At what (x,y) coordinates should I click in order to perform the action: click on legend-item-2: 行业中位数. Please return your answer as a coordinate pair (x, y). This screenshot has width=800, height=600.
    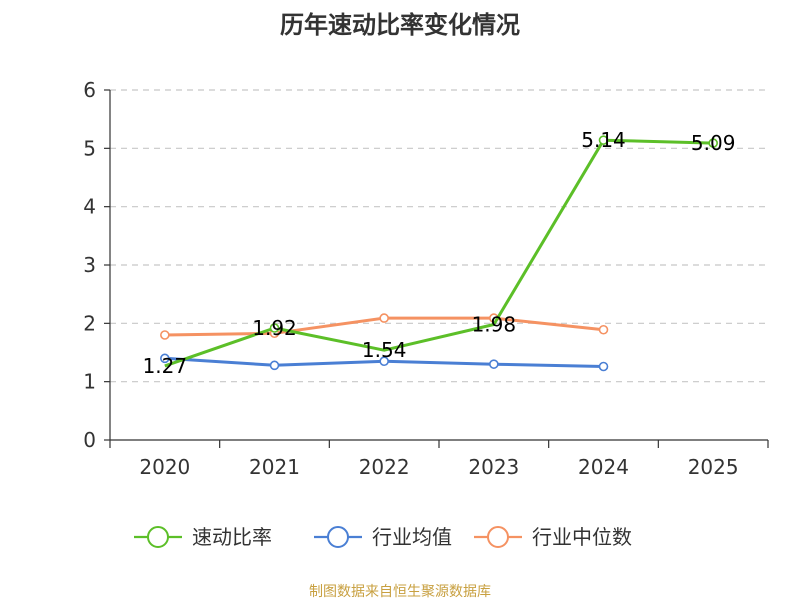
    Looking at the image, I should click on (553, 537).